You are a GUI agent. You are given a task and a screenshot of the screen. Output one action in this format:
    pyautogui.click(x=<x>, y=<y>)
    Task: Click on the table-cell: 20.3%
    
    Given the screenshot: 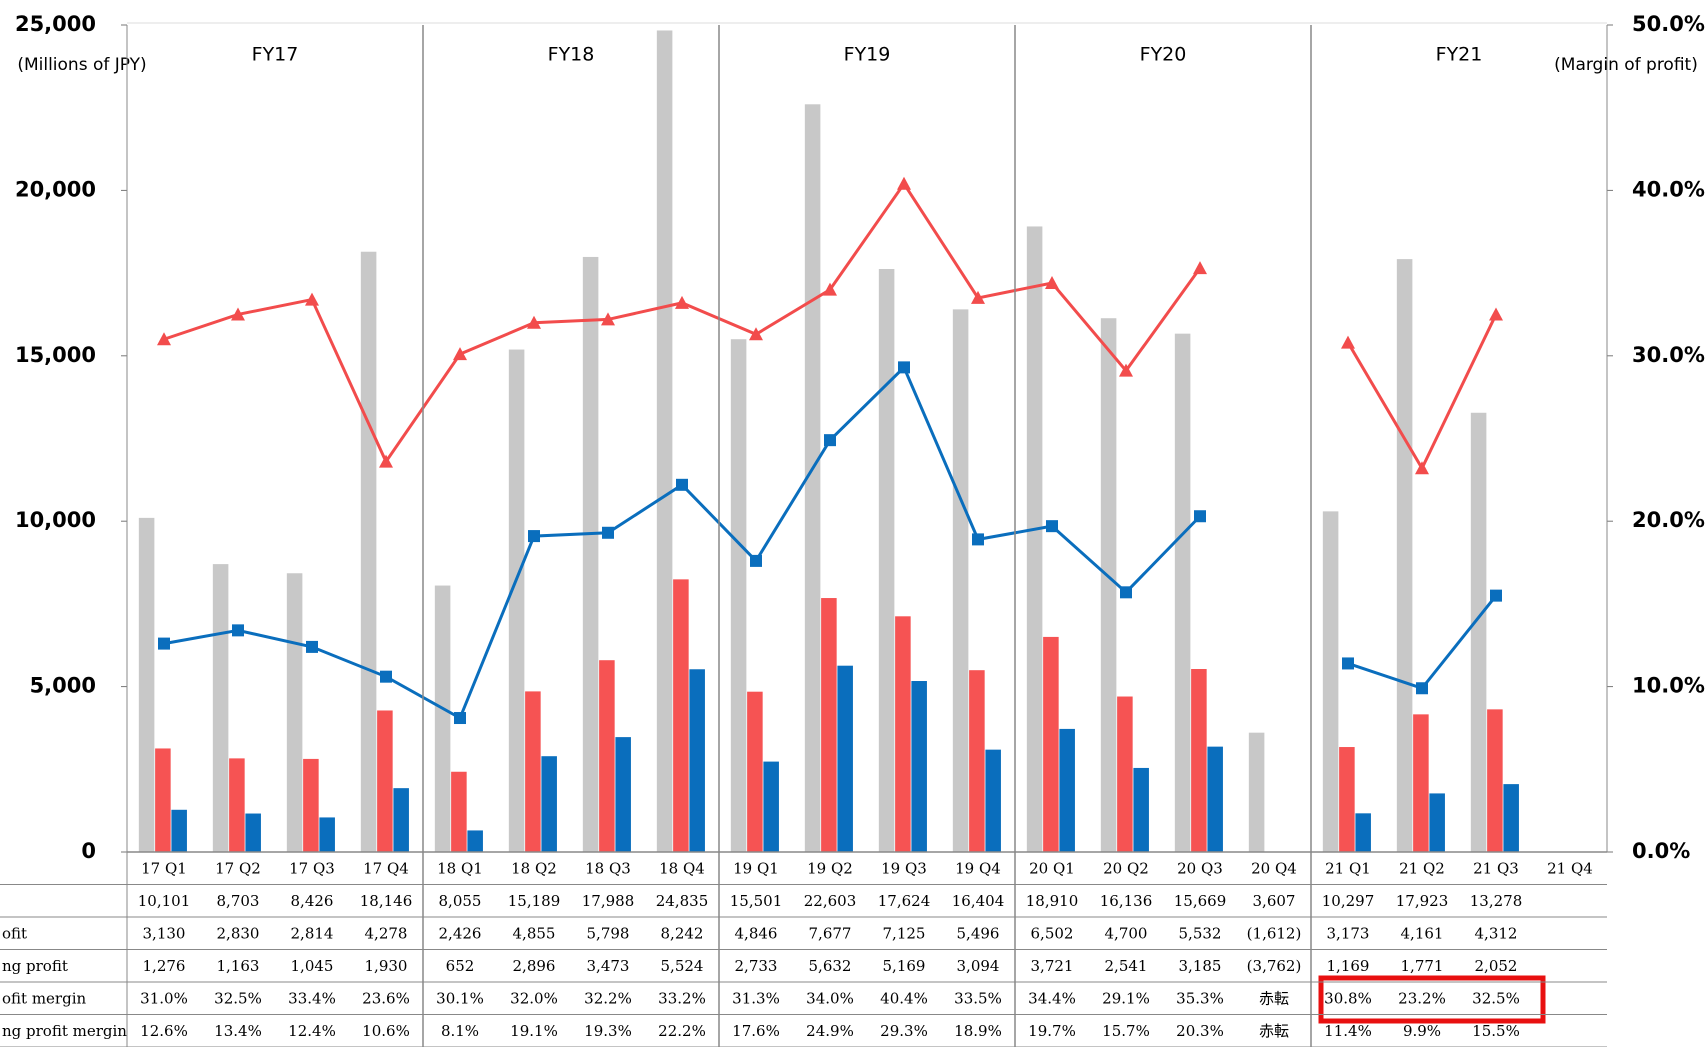 What is the action you would take?
    pyautogui.click(x=1200, y=1031)
    